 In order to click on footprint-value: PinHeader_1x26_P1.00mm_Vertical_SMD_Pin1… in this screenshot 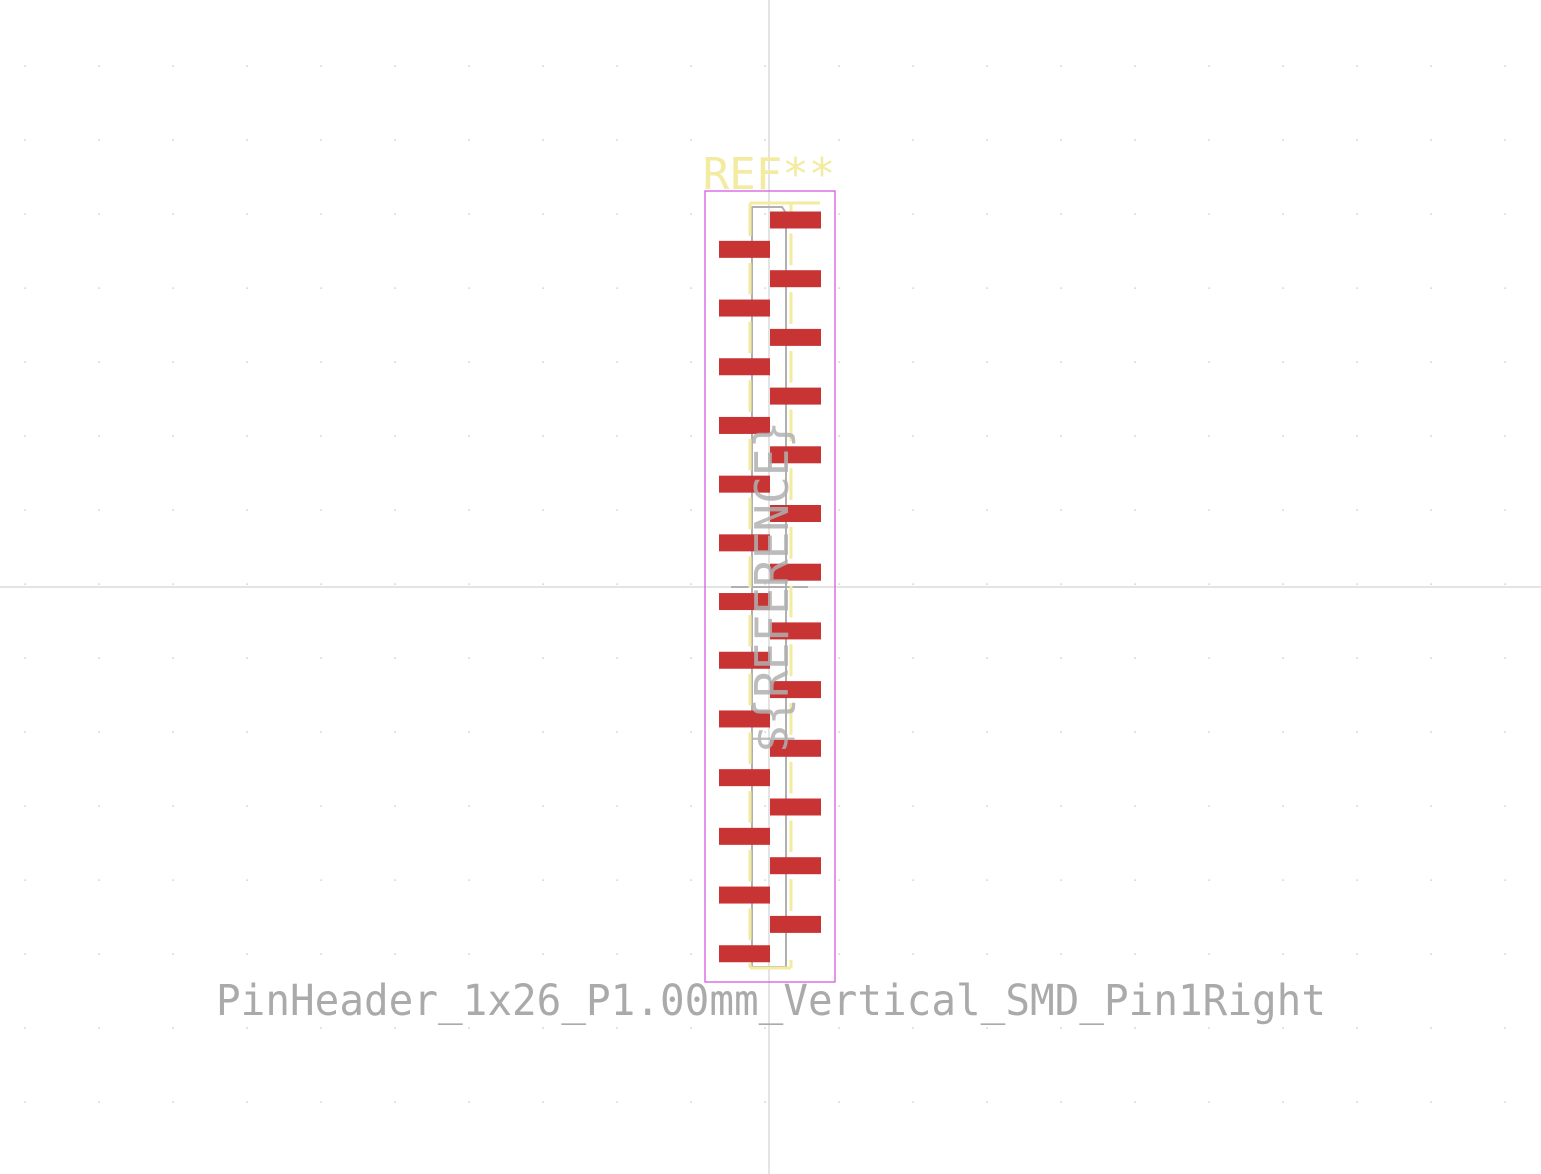, I will do `click(771, 1001)`.